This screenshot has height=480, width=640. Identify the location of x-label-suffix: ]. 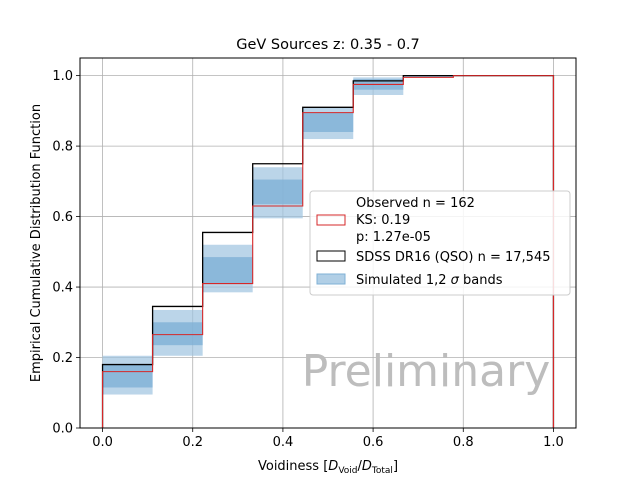
(395, 466).